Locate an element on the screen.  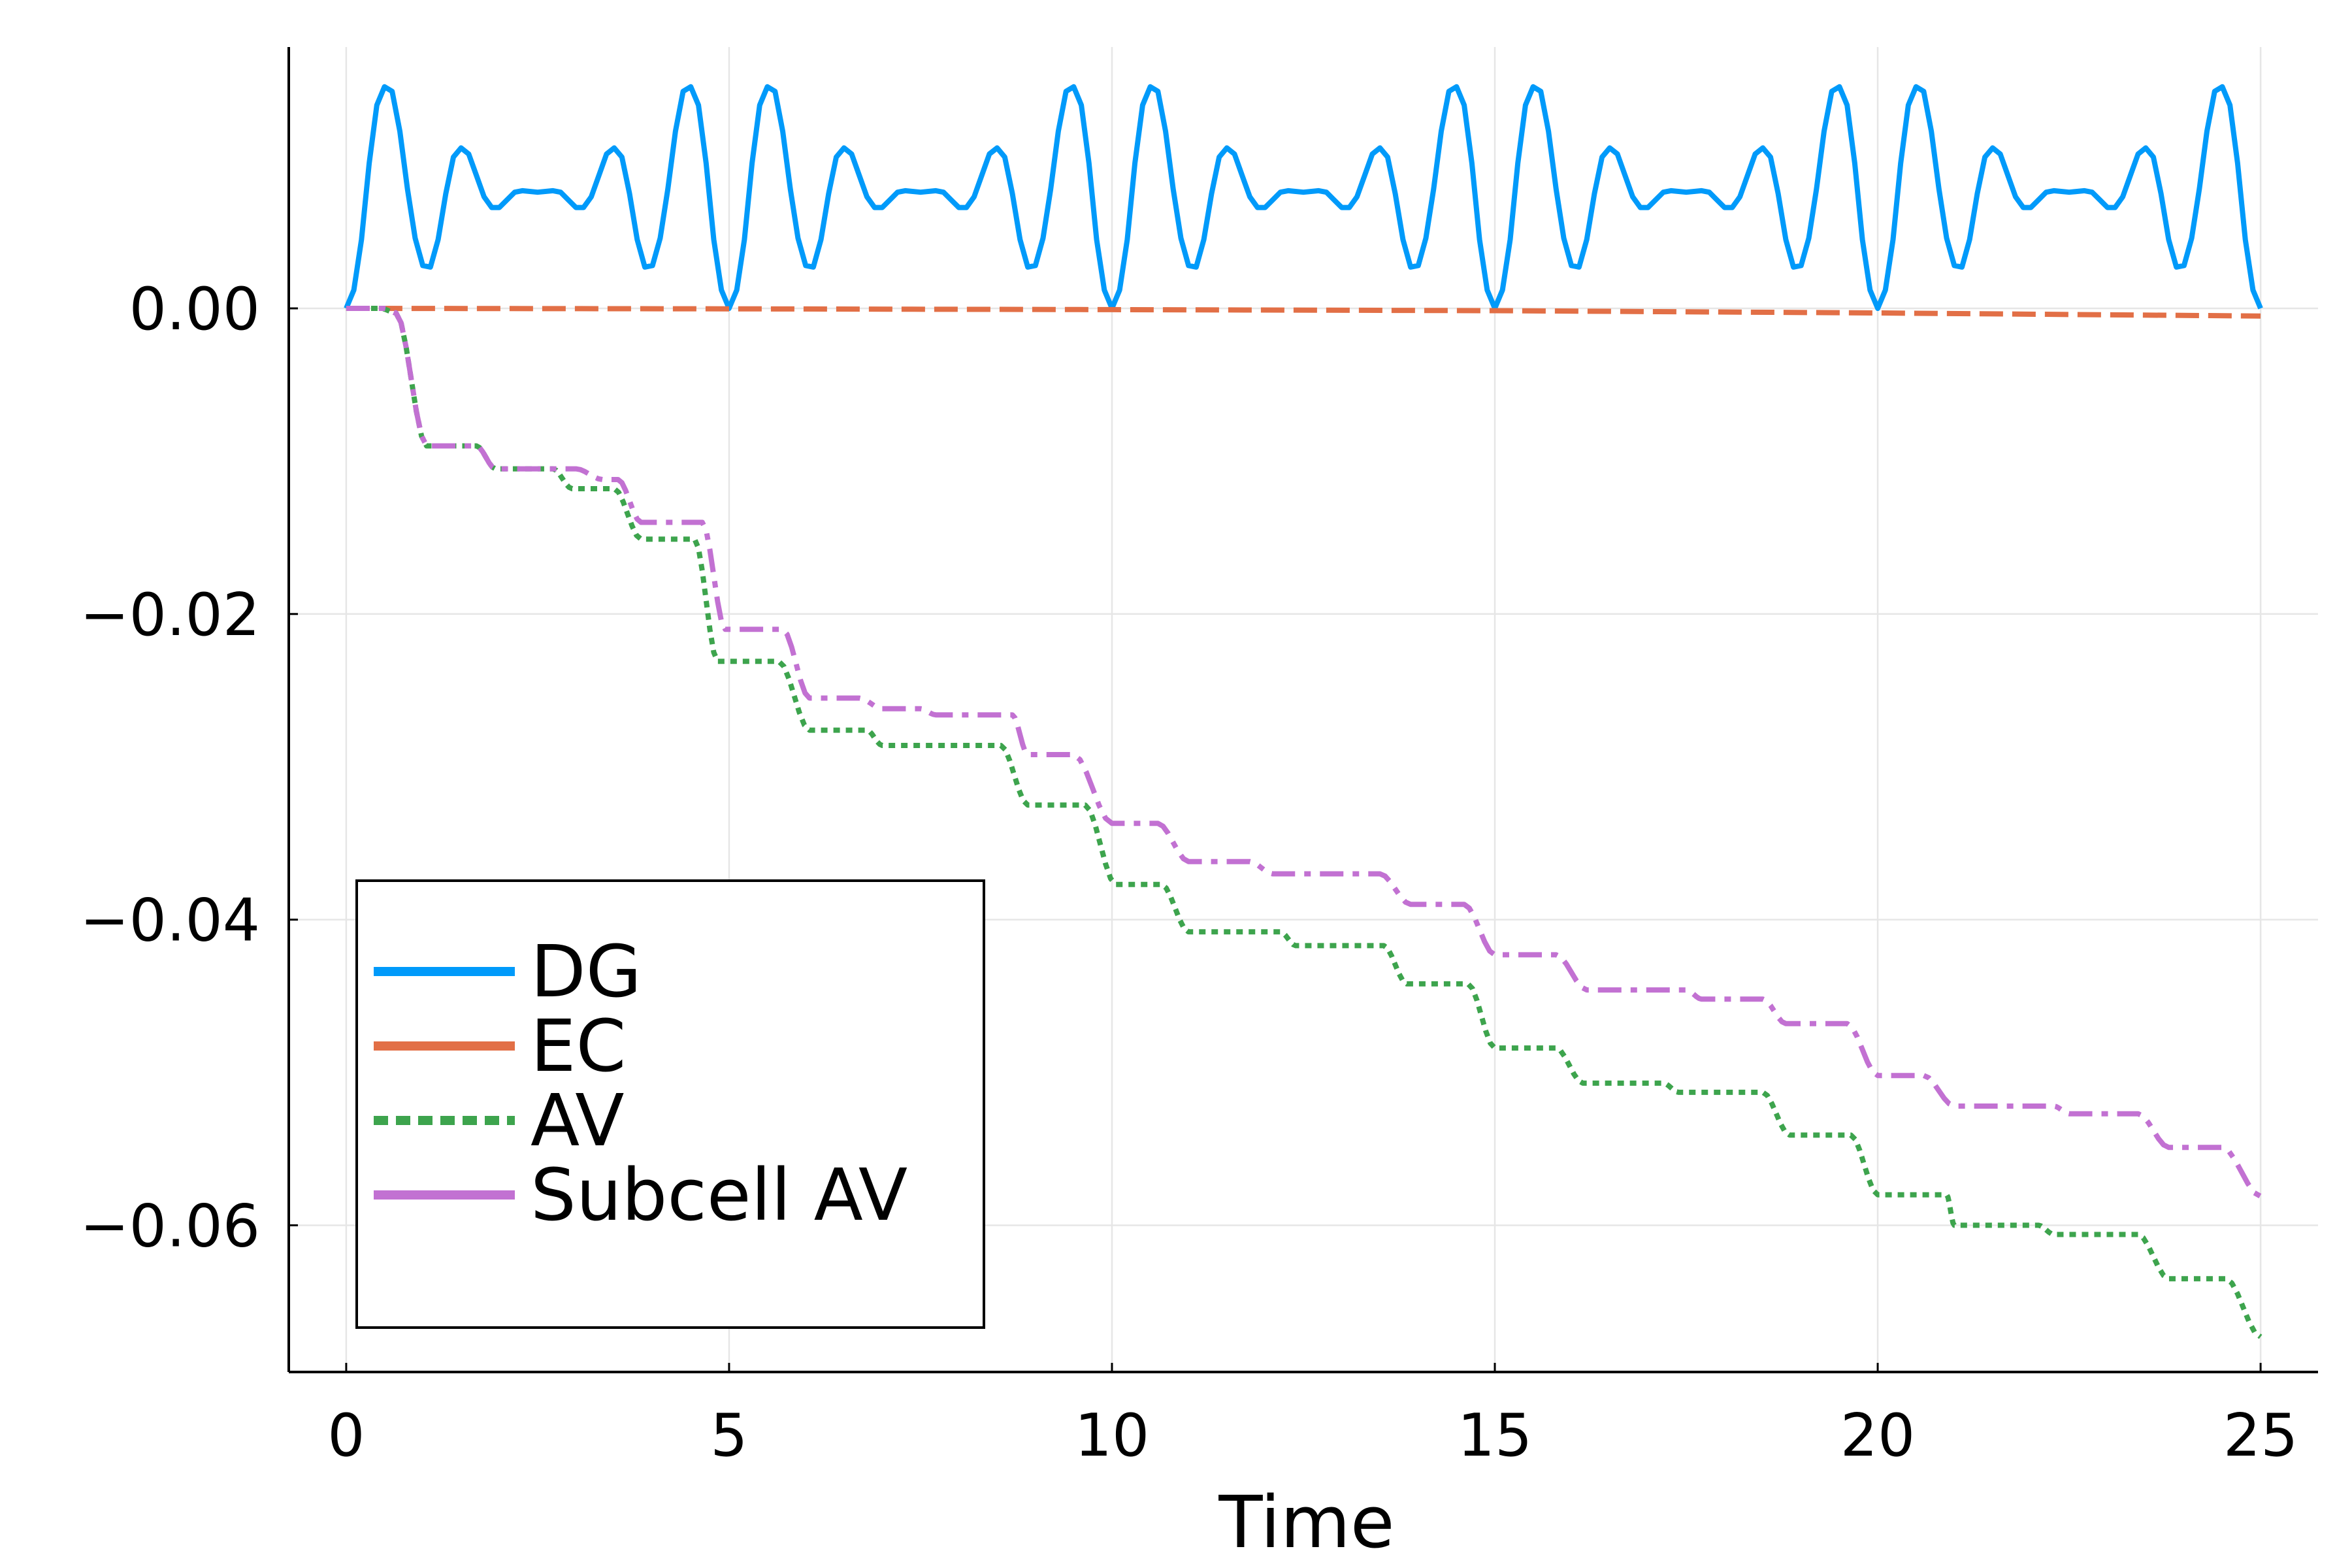
x-tick-label: 15 is located at coordinates (1495, 1435).